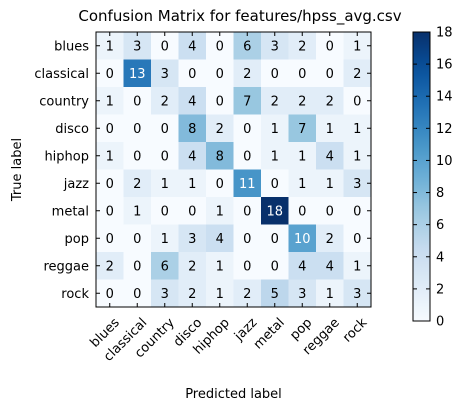 Image resolution: width=463 pixels, height=410 pixels. Describe the element at coordinates (71, 46) in the screenshot. I see `y-tick-label: blues` at that location.